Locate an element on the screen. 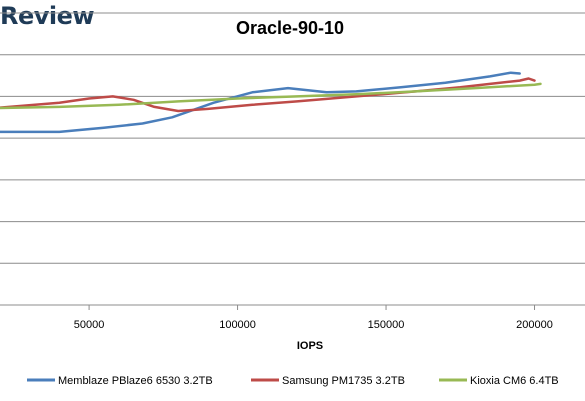  brand-logo-text: Review is located at coordinates (47, 16).